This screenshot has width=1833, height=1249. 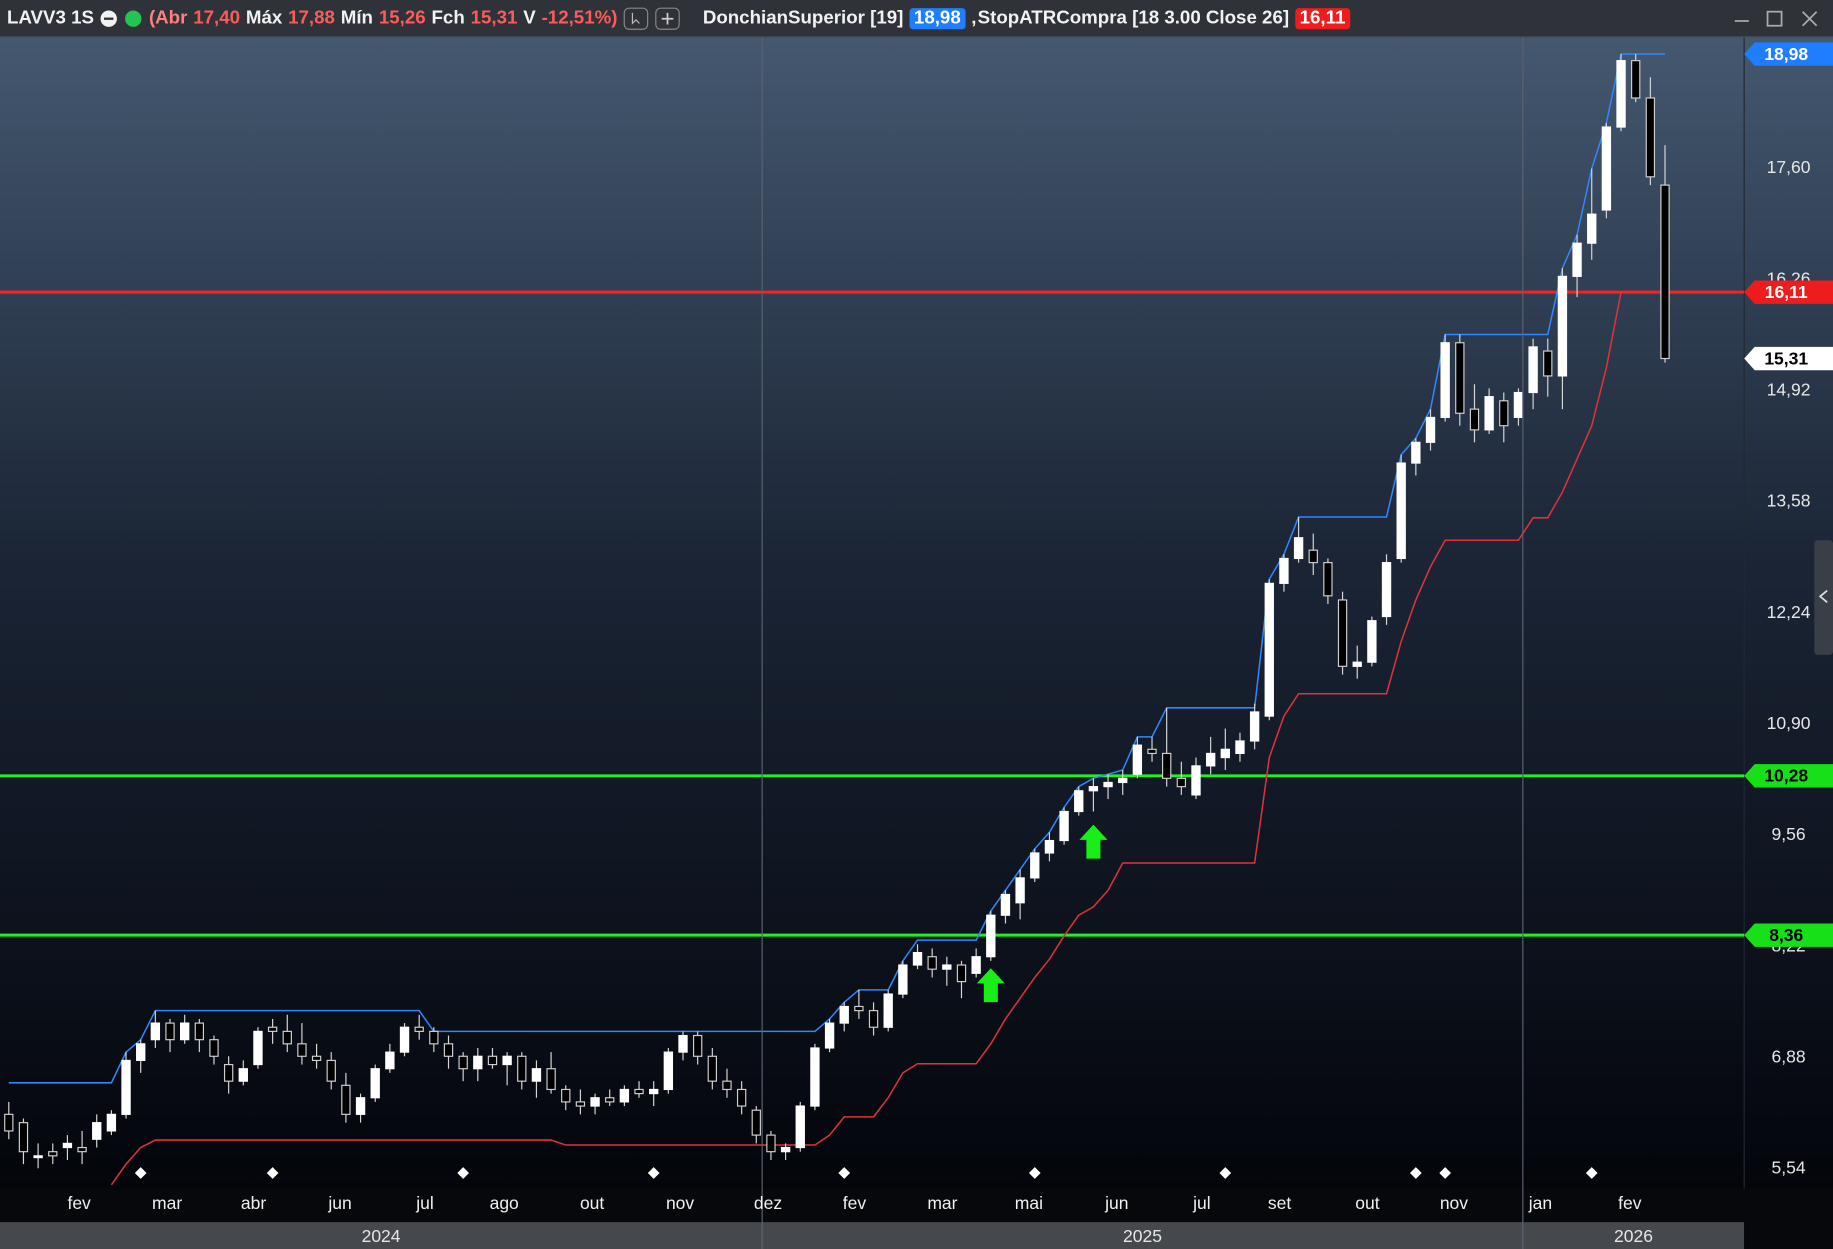 What do you see at coordinates (636, 18) in the screenshot?
I see `cursor-button` at bounding box center [636, 18].